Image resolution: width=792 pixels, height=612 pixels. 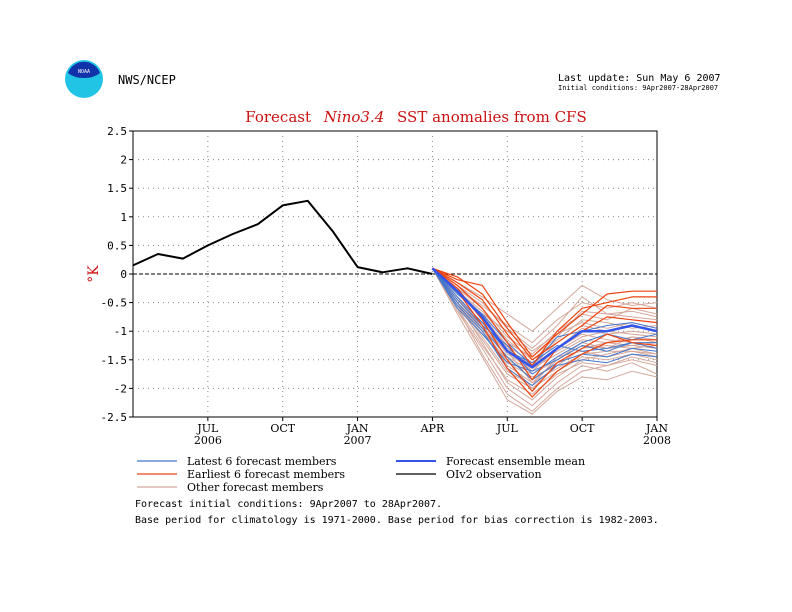 I want to click on x-tick-year-label: 2006, so click(x=208, y=440).